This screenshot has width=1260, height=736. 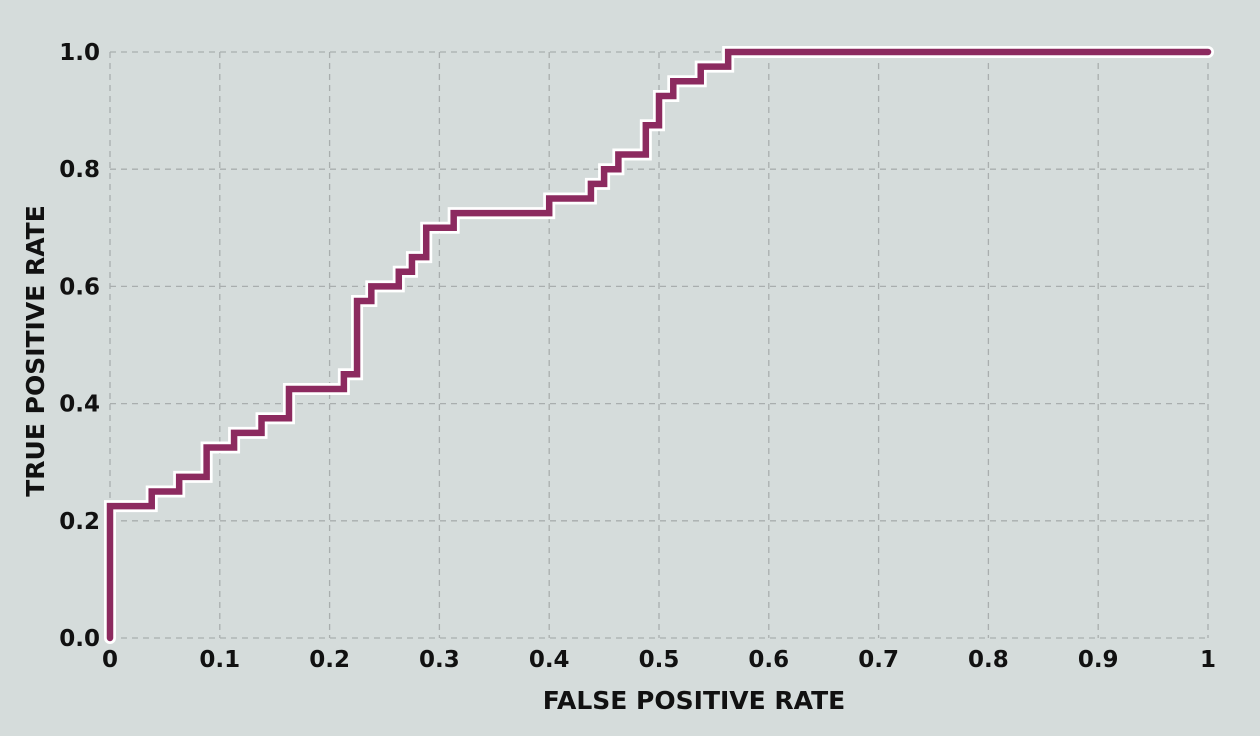 What do you see at coordinates (79, 639) in the screenshot?
I see `y-tick-label-0: 0.0` at bounding box center [79, 639].